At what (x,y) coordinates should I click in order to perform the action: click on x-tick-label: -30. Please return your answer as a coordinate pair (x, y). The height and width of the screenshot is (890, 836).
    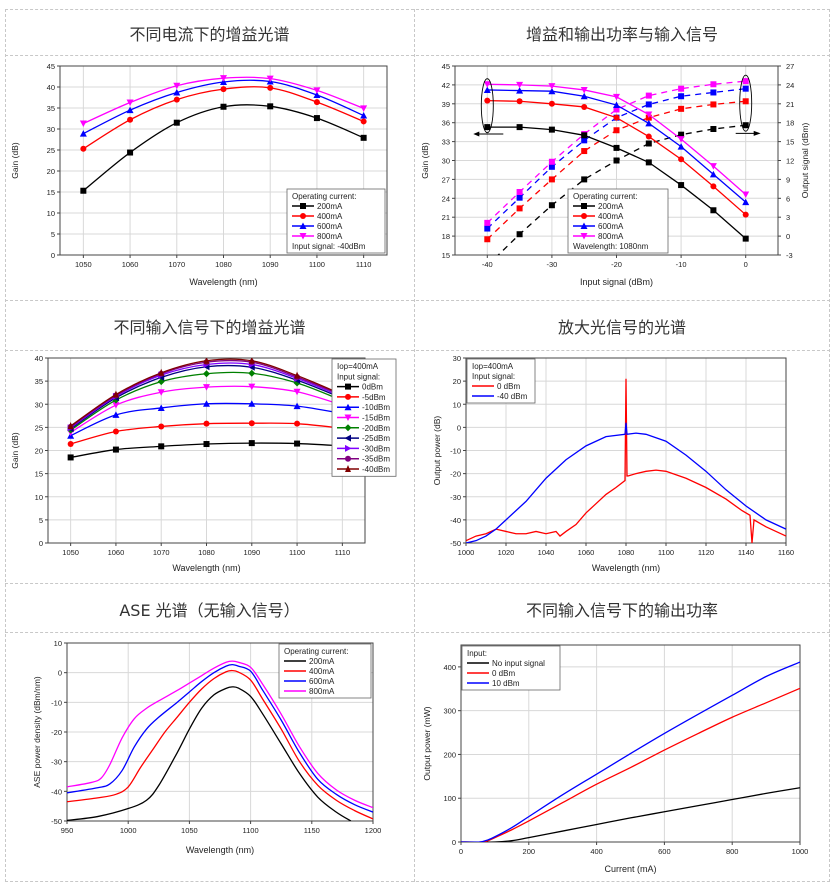
    Looking at the image, I should click on (551, 264).